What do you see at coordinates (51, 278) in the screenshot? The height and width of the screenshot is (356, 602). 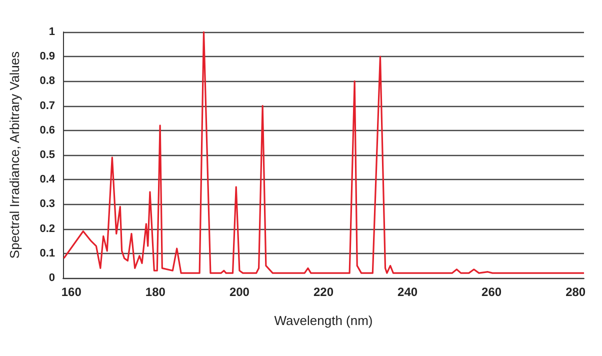 I see `y-tick-label: 0` at bounding box center [51, 278].